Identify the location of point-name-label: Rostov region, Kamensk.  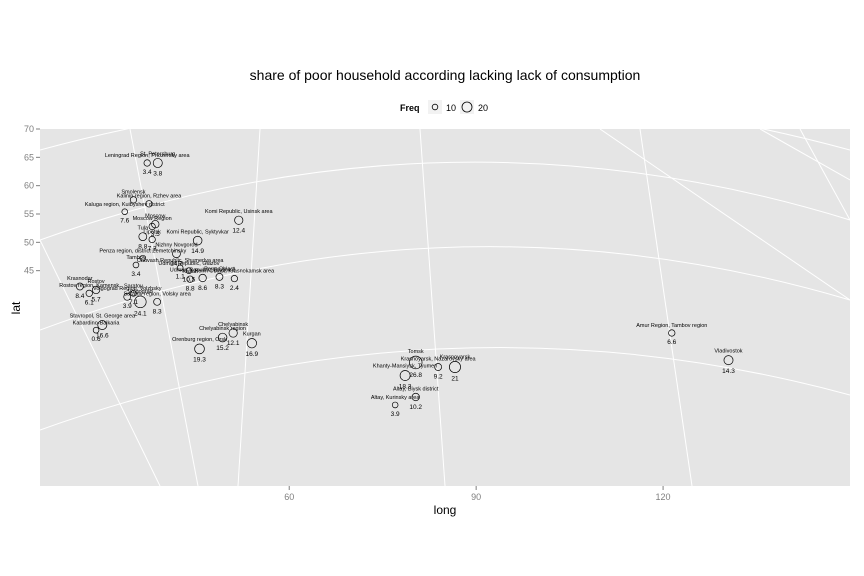
(89, 286).